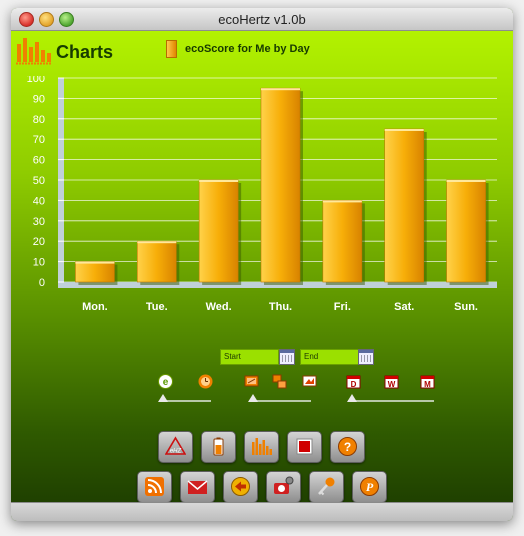 The height and width of the screenshot is (536, 524). I want to click on zoom-window-button, so click(66, 19).